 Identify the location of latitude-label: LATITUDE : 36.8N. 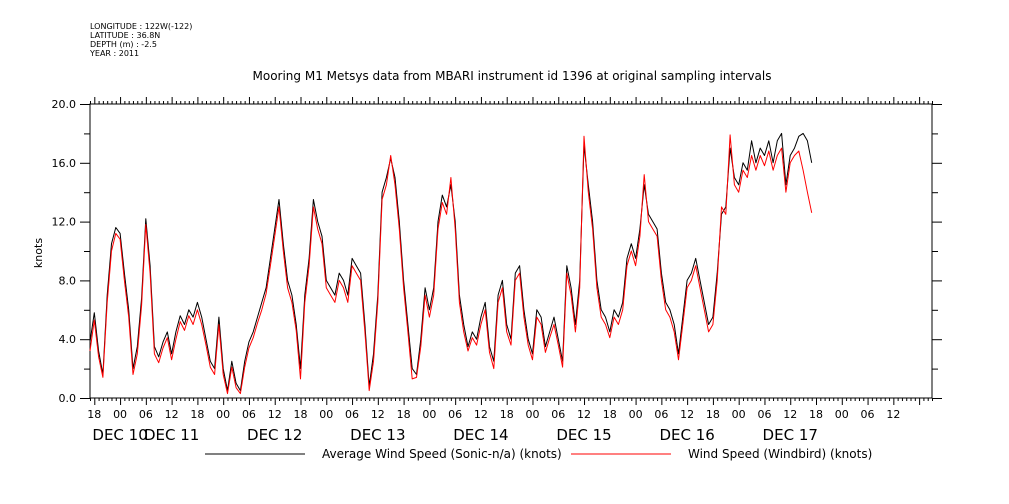
(125, 35).